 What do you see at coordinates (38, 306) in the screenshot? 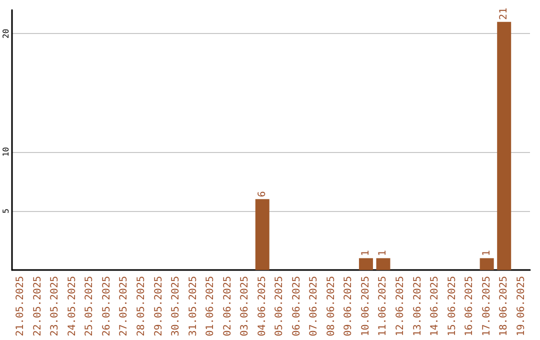
I see `x-tick-label: 22.05.2025` at bounding box center [38, 306].